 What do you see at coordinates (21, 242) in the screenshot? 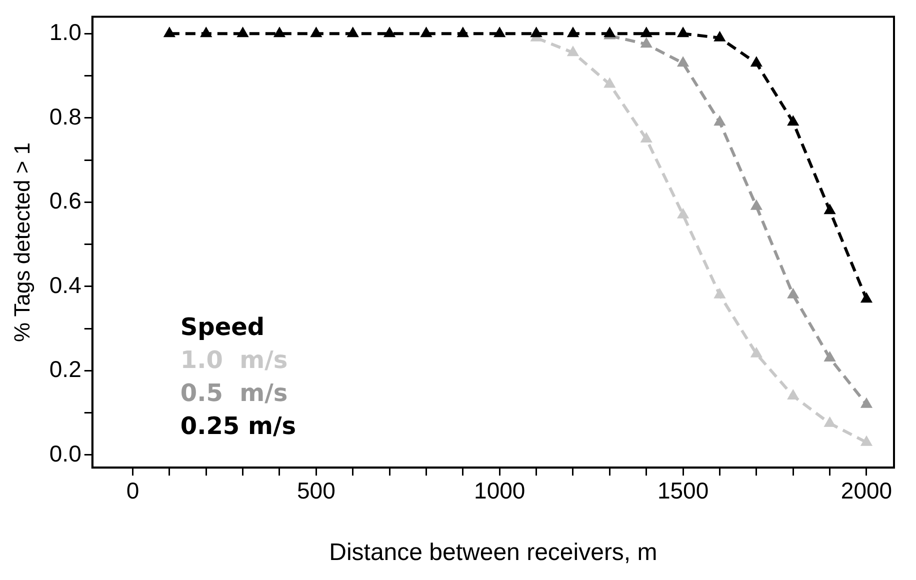
I see `y-axis-title: % Tags detected > 1` at bounding box center [21, 242].